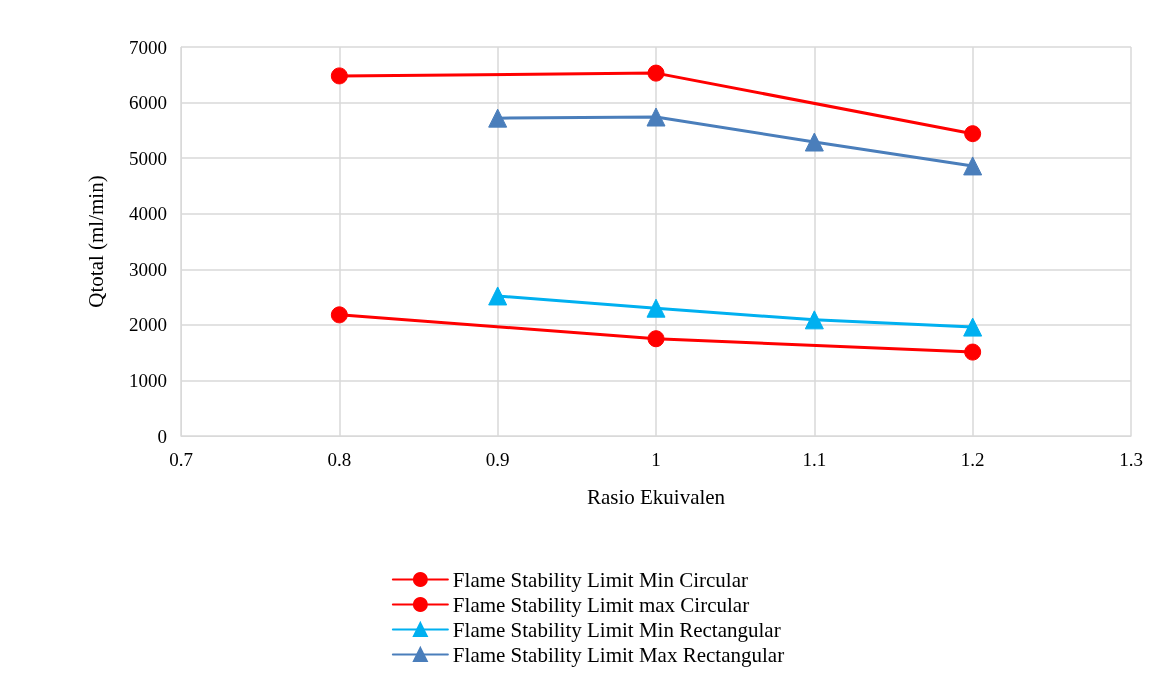  Describe the element at coordinates (656, 459) in the screenshot. I see `x-tick-label: 1` at that location.